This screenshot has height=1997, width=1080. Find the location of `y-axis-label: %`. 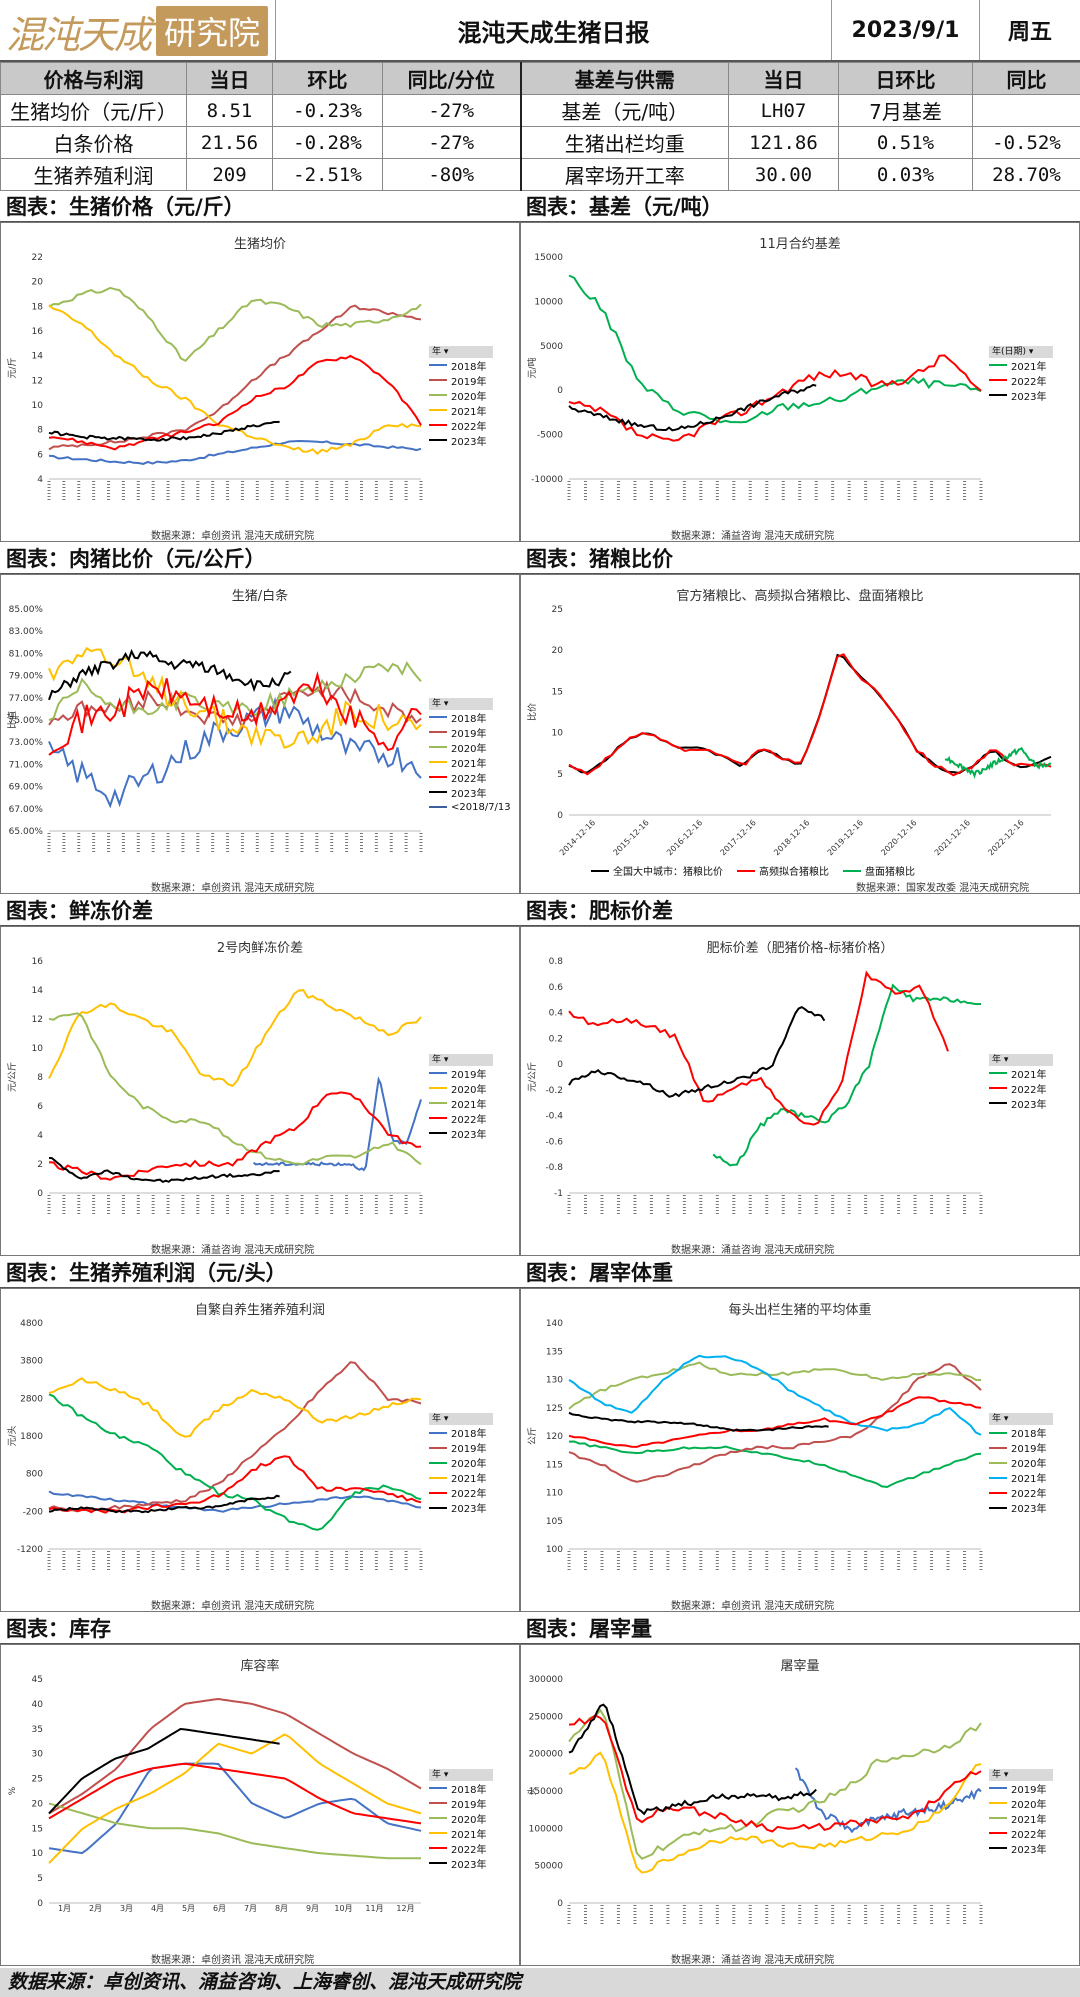

y-axis-label: % is located at coordinates (13, 1790).